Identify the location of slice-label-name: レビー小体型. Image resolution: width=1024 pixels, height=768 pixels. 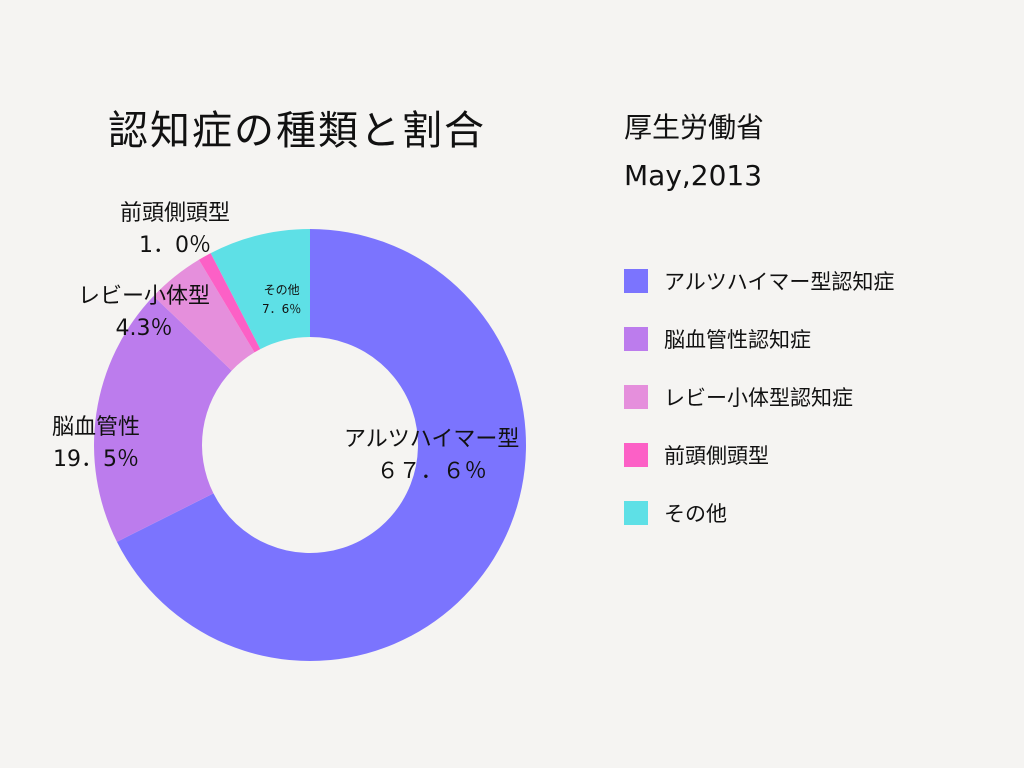
(144, 296).